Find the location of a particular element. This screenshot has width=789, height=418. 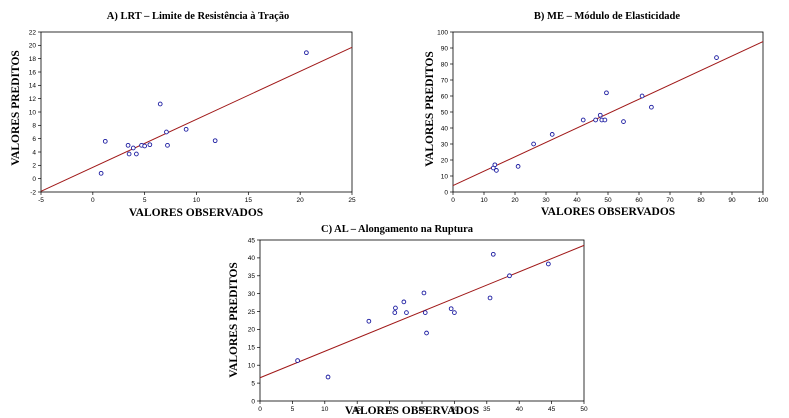

panel-b-fit-line is located at coordinates (608, 114).